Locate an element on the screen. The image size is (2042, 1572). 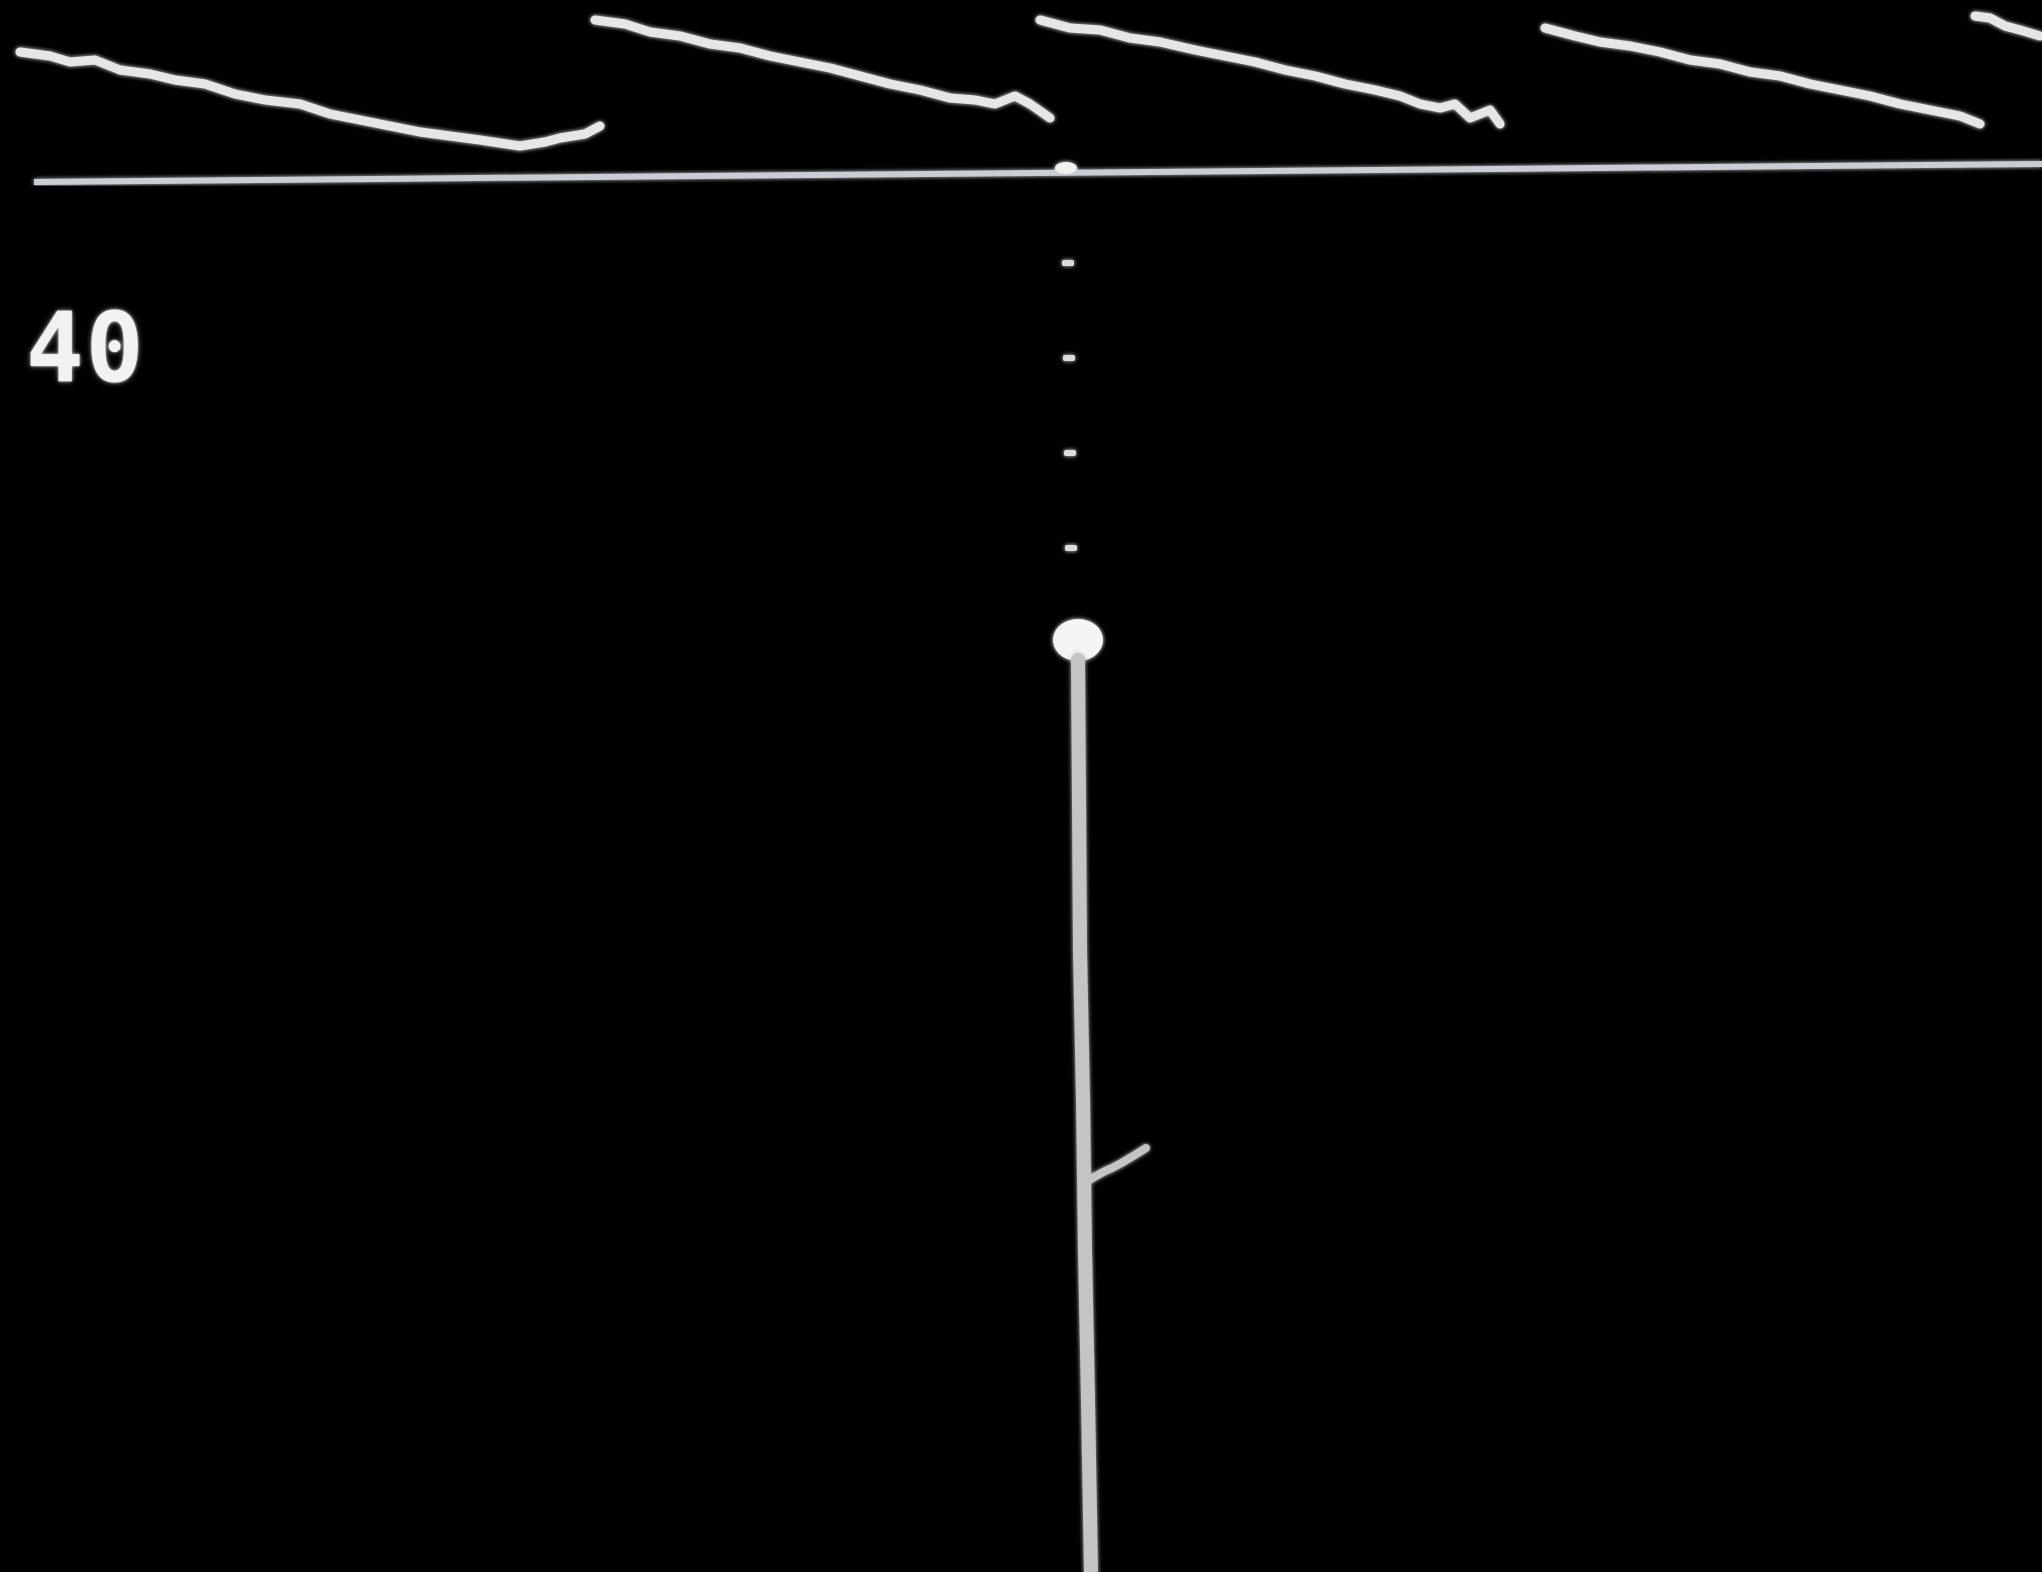
projectile is located at coordinates (1078, 640).